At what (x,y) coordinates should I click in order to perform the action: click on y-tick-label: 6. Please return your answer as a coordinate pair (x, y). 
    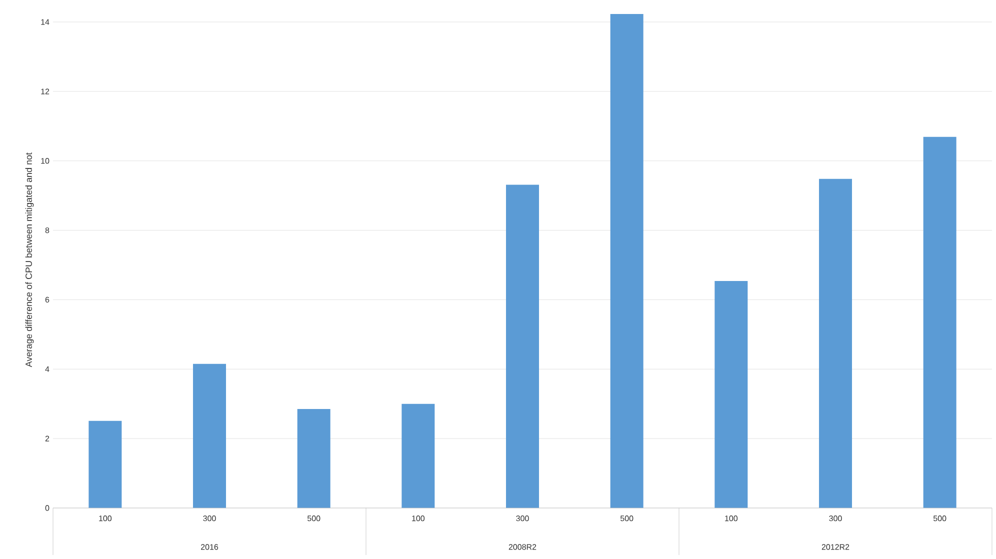
    Looking at the image, I should click on (47, 299).